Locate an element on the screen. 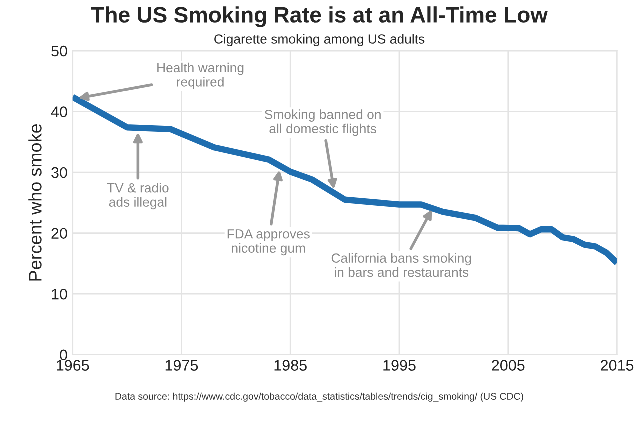 Image resolution: width=639 pixels, height=425 pixels. x-tick-label: 1985 is located at coordinates (290, 365).